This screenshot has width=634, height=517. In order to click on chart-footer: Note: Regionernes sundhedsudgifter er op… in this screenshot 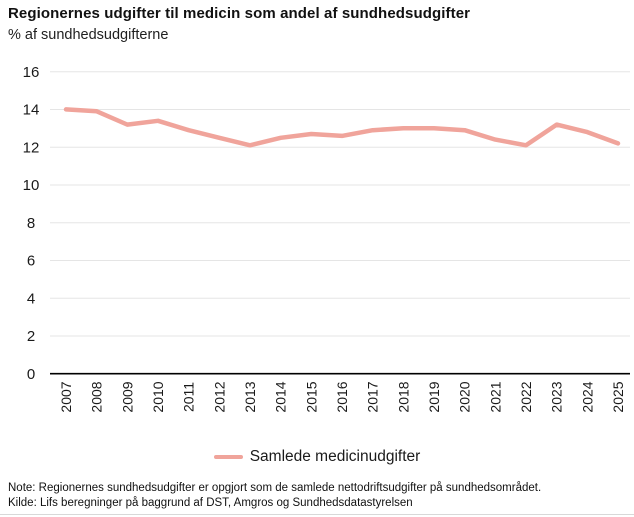, I will do `click(274, 496)`.